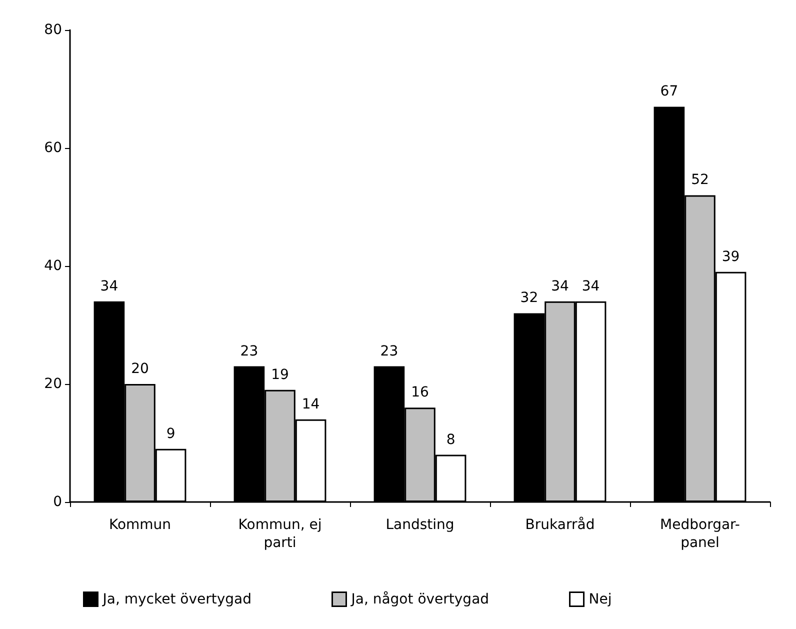  What do you see at coordinates (529, 298) in the screenshot?
I see `data-label: 32` at bounding box center [529, 298].